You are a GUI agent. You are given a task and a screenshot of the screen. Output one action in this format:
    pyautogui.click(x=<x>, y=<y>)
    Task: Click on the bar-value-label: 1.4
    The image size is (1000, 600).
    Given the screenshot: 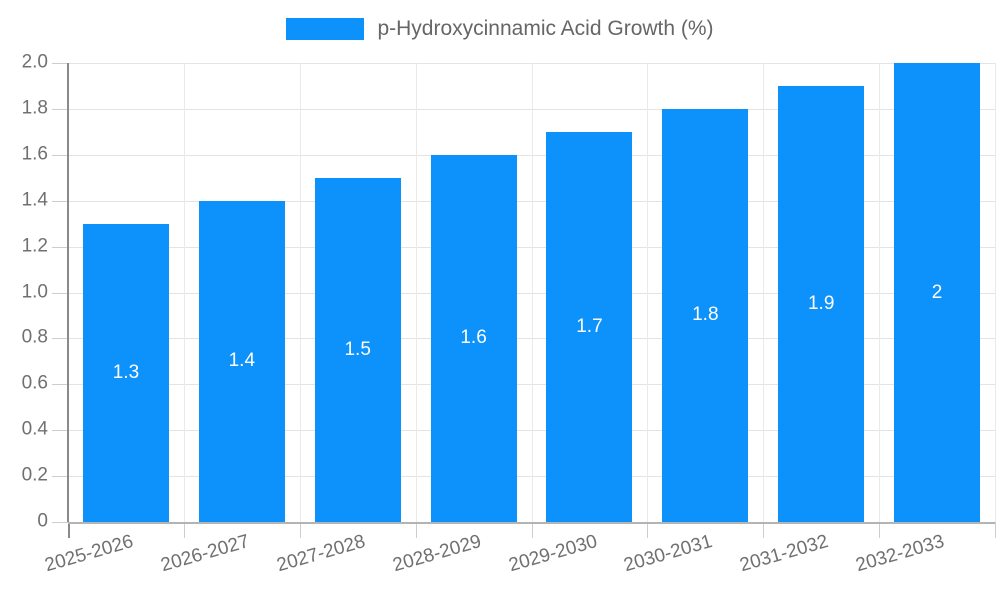 What is the action you would take?
    pyautogui.click(x=242, y=361)
    